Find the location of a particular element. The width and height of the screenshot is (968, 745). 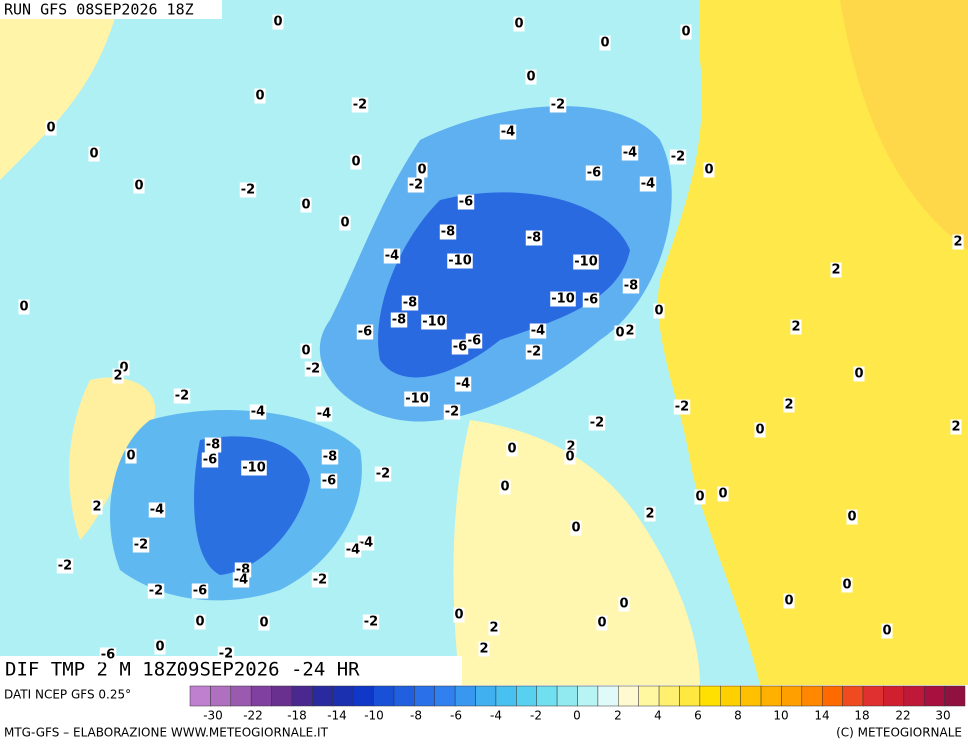

colorbar-tick-label: 6 is located at coordinates (698, 716).